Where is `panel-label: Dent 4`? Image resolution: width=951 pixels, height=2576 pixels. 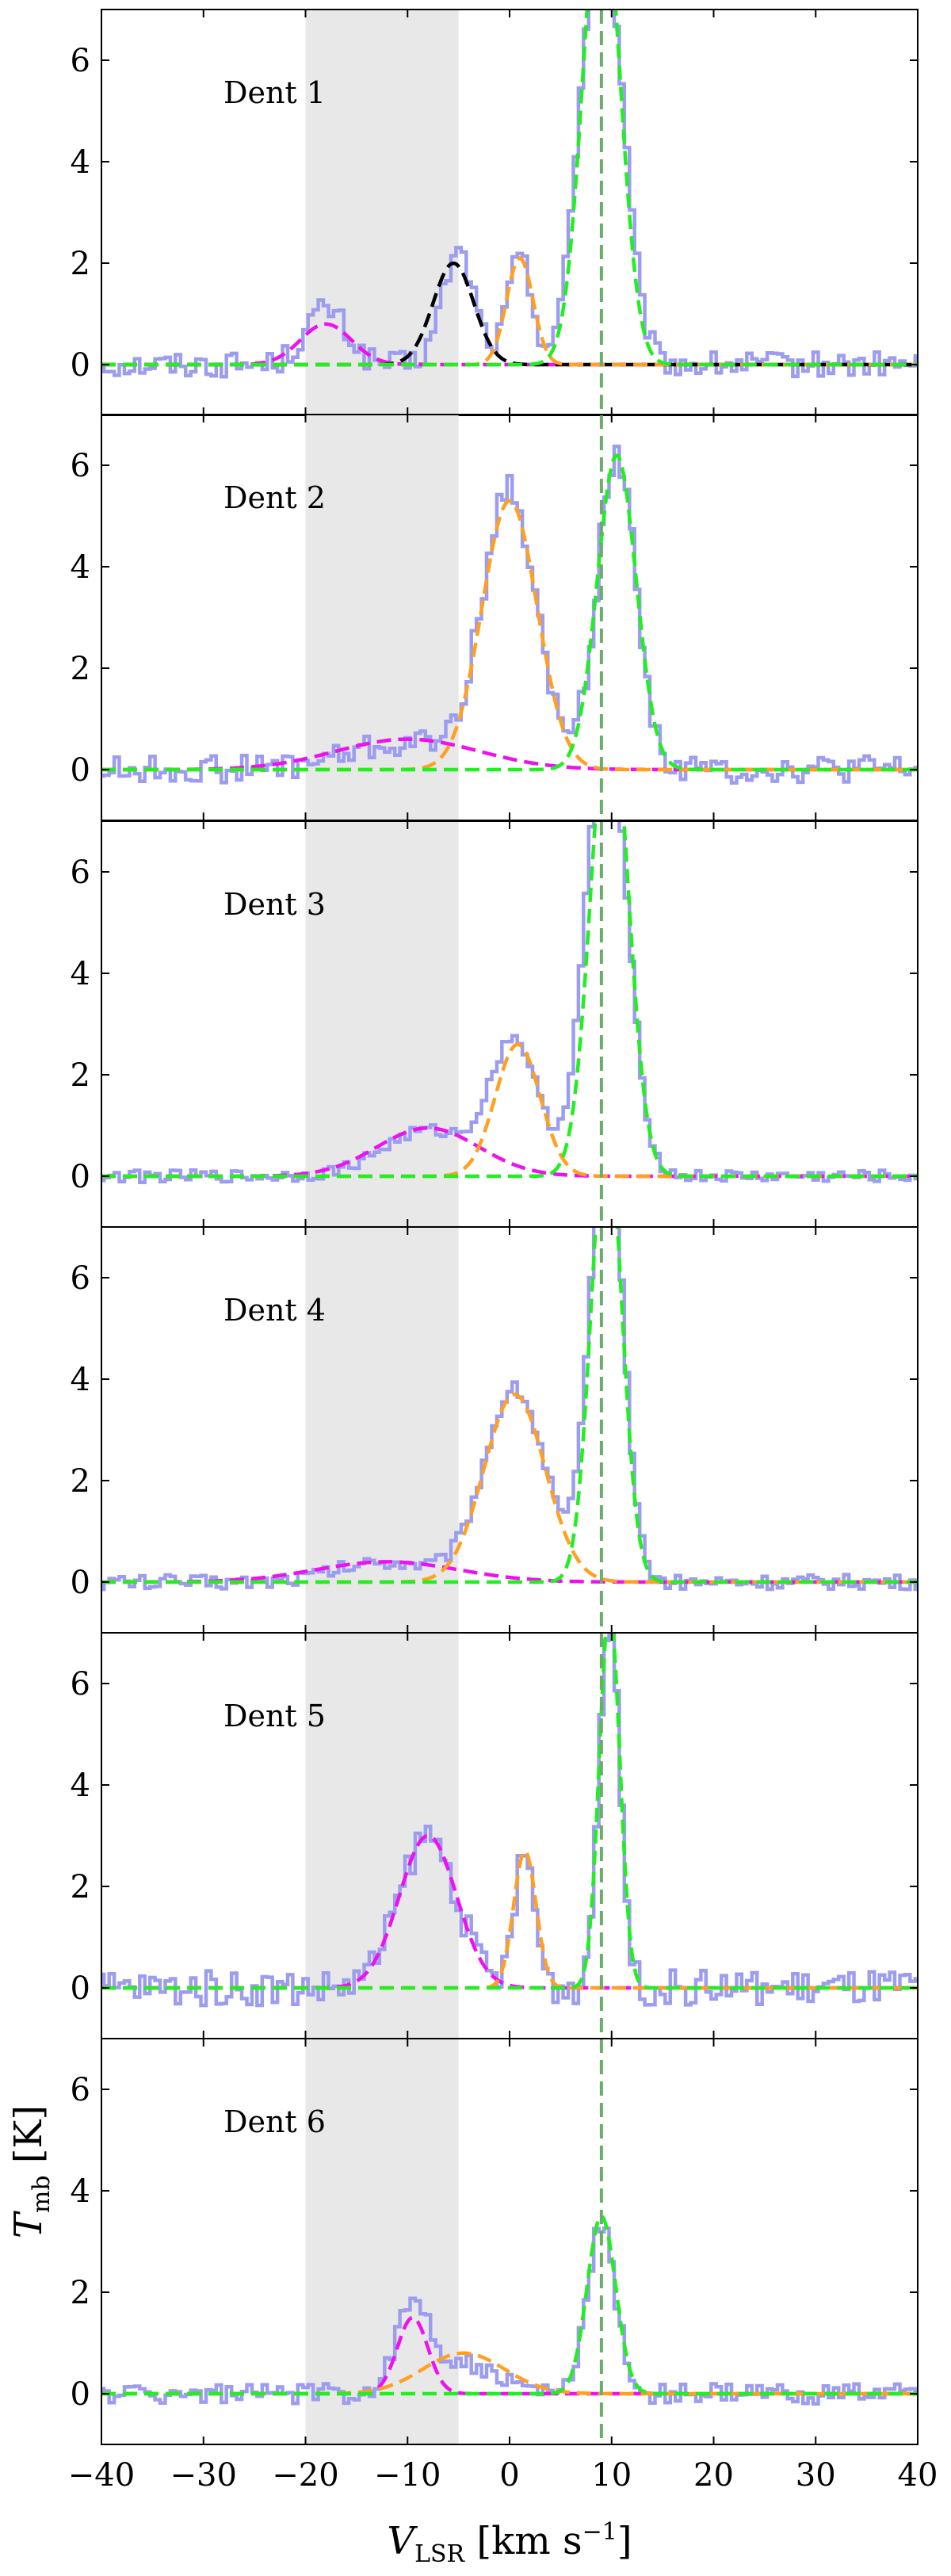 panel-label: Dent 4 is located at coordinates (274, 1310).